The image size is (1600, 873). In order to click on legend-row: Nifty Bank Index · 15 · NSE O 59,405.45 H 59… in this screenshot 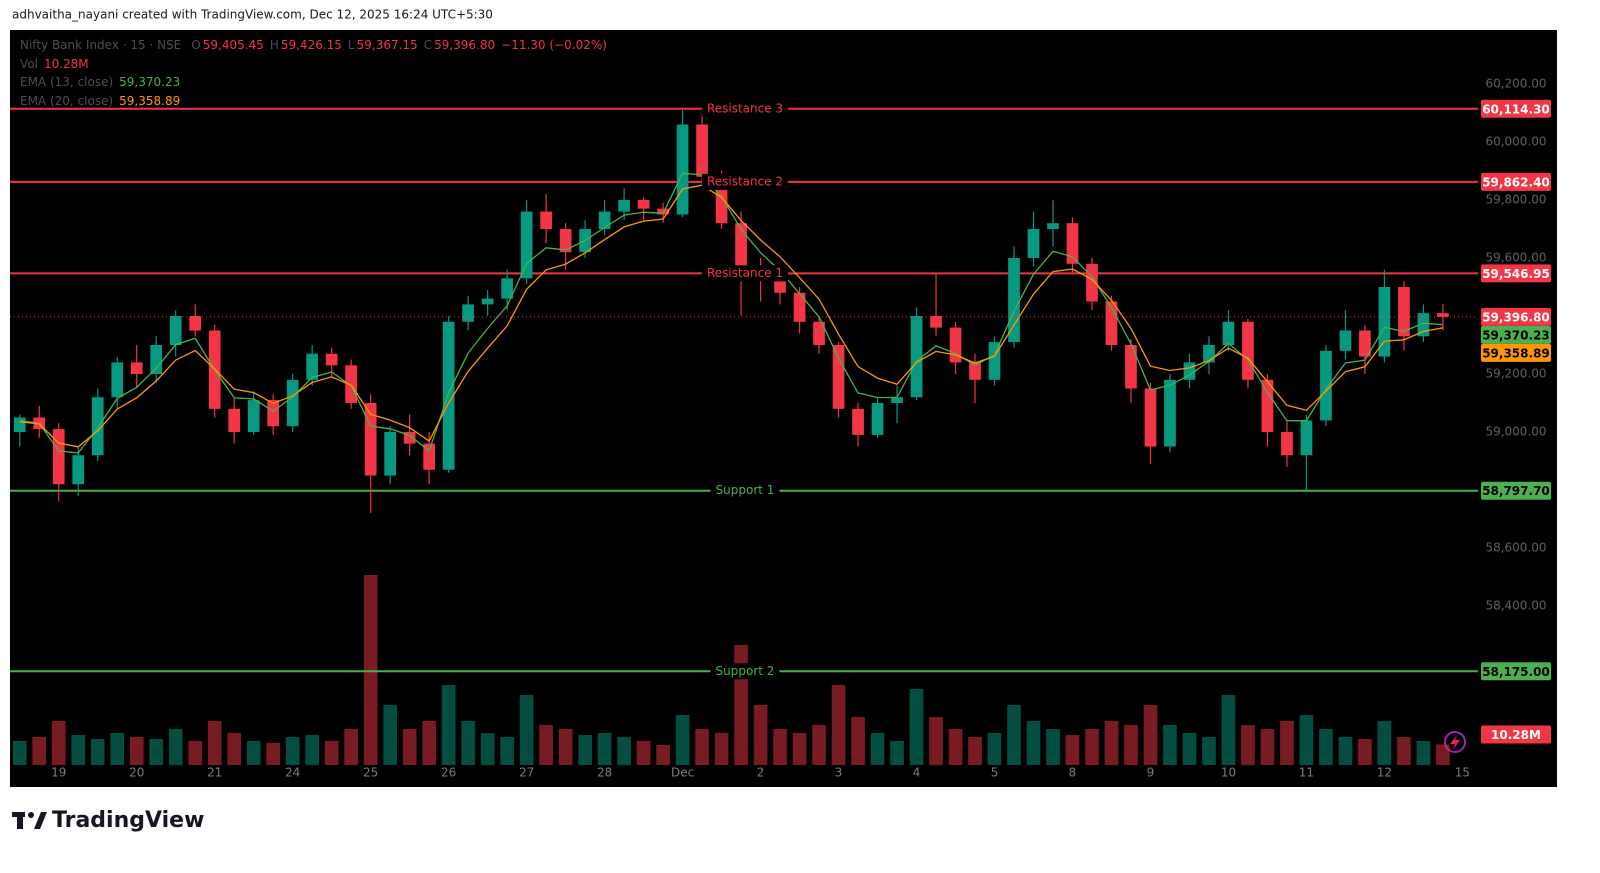, I will do `click(313, 45)`.